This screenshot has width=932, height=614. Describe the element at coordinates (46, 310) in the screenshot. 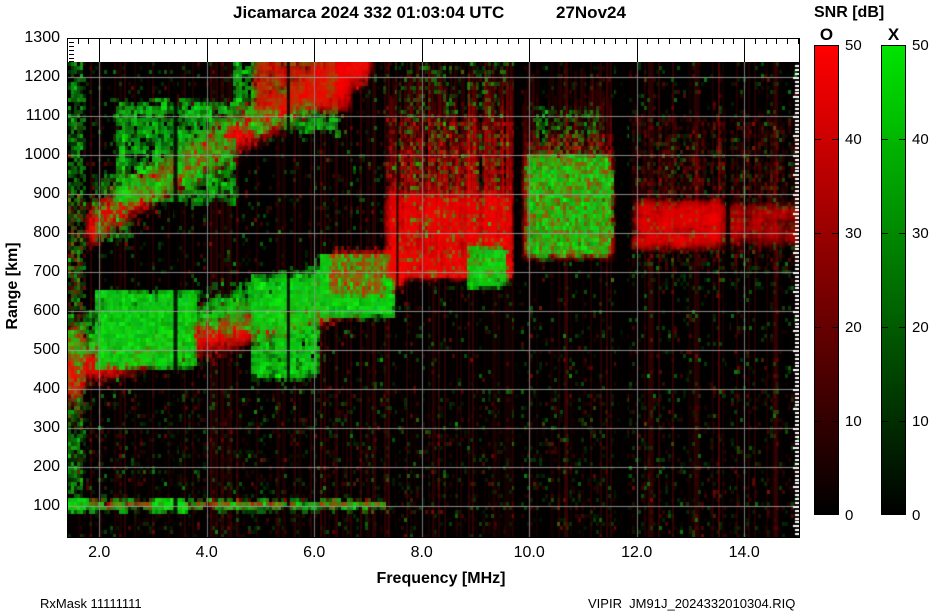

I see `y-tick-label: 600` at that location.